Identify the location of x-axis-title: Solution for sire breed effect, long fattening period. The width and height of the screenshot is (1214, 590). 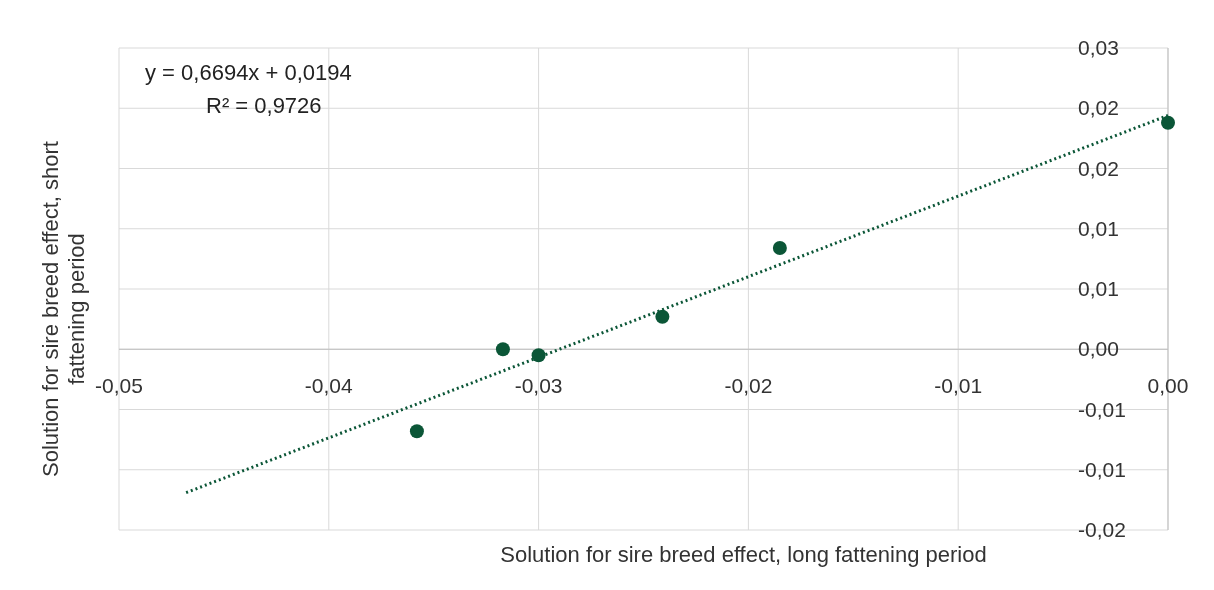
(743, 554).